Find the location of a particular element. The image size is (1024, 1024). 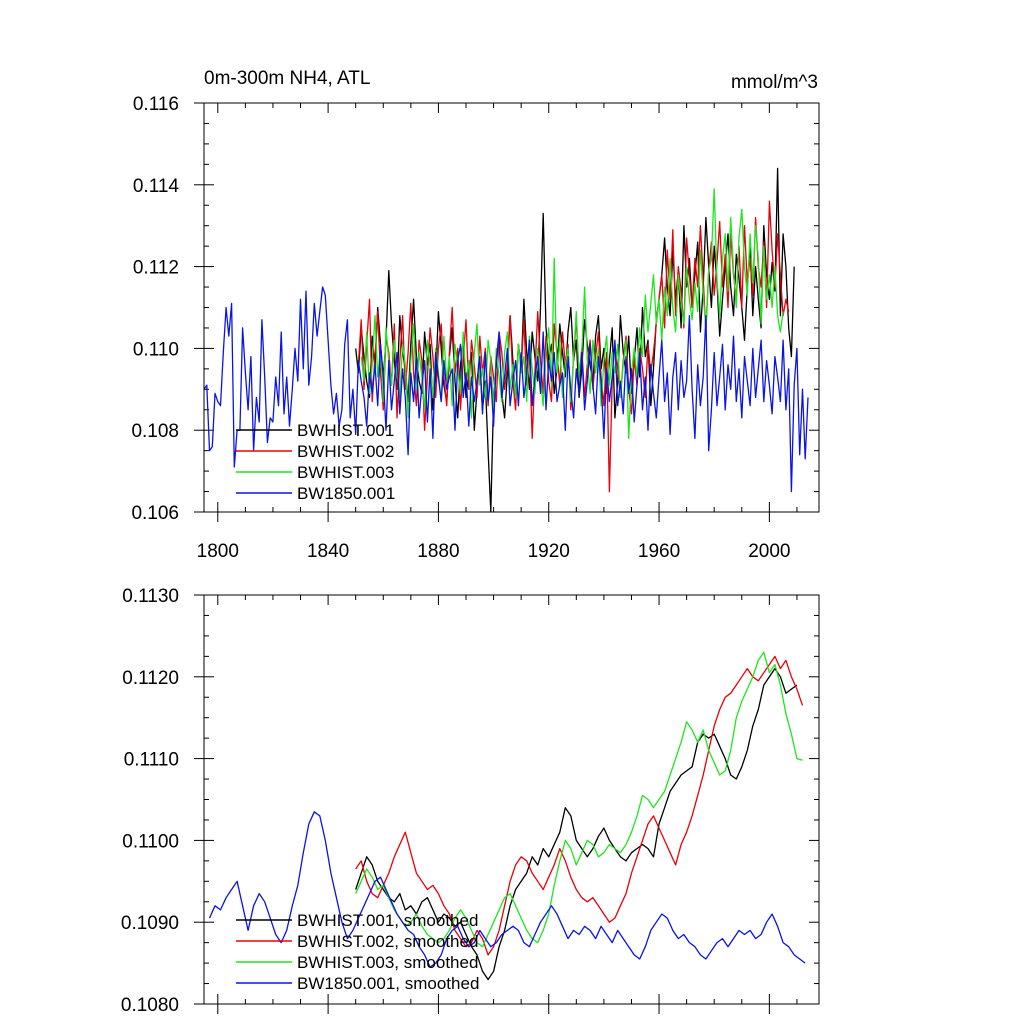

top-x-tick-label: 1800 is located at coordinates (218, 551).